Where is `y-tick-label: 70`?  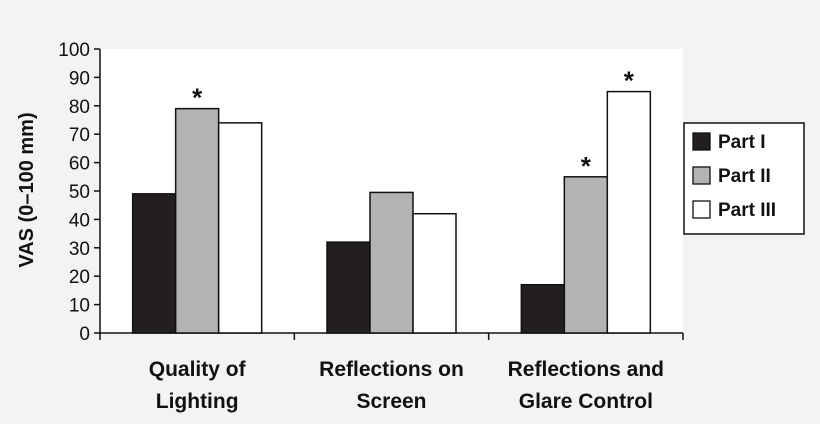 y-tick-label: 70 is located at coordinates (79, 135).